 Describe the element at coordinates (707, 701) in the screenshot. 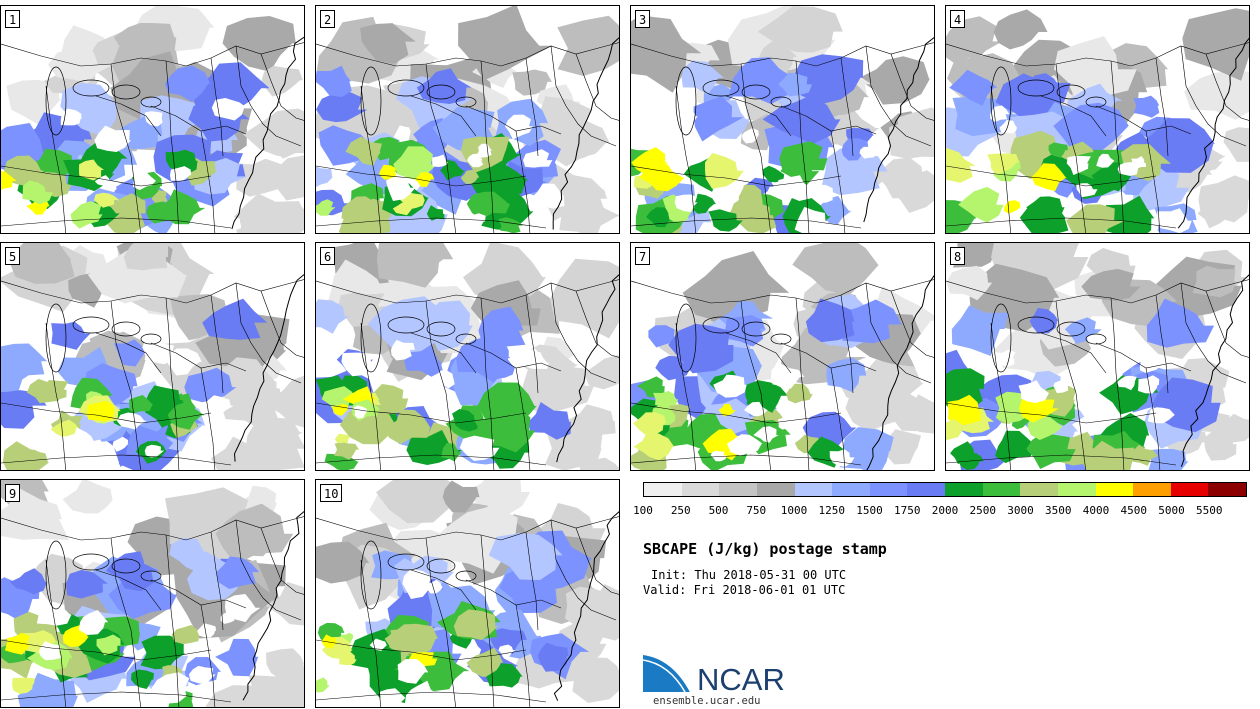

I see `website-url: ensemble.ucar.edu` at that location.